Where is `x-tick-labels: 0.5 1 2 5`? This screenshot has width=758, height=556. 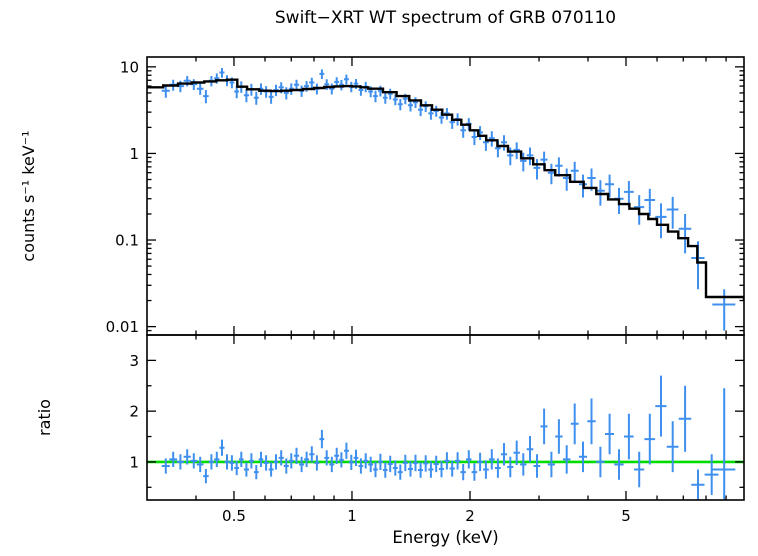
x-tick-labels: 0.5 1 2 5 is located at coordinates (426, 516).